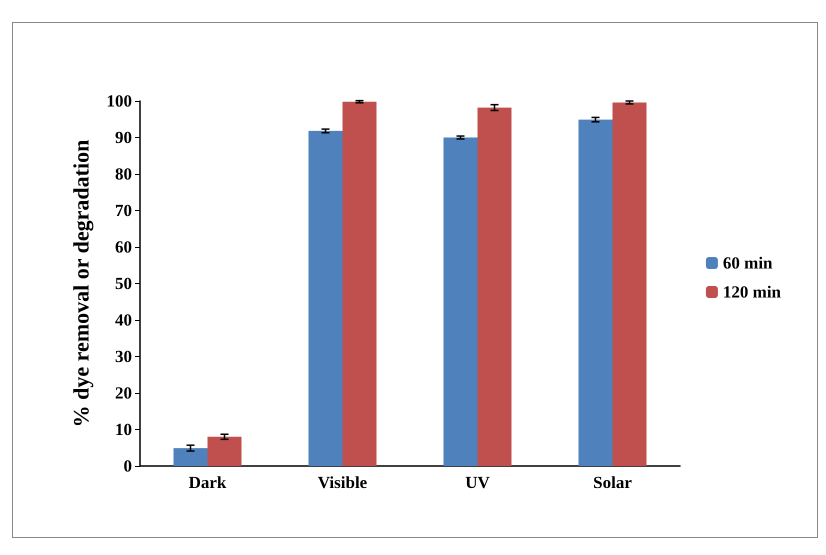  What do you see at coordinates (123, 247) in the screenshot?
I see `y-tick-label: 60` at bounding box center [123, 247].